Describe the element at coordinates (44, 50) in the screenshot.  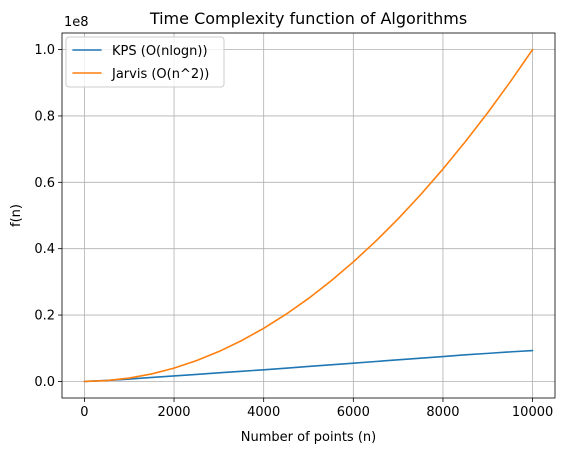
I see `y-tick-label: 1.0` at that location.